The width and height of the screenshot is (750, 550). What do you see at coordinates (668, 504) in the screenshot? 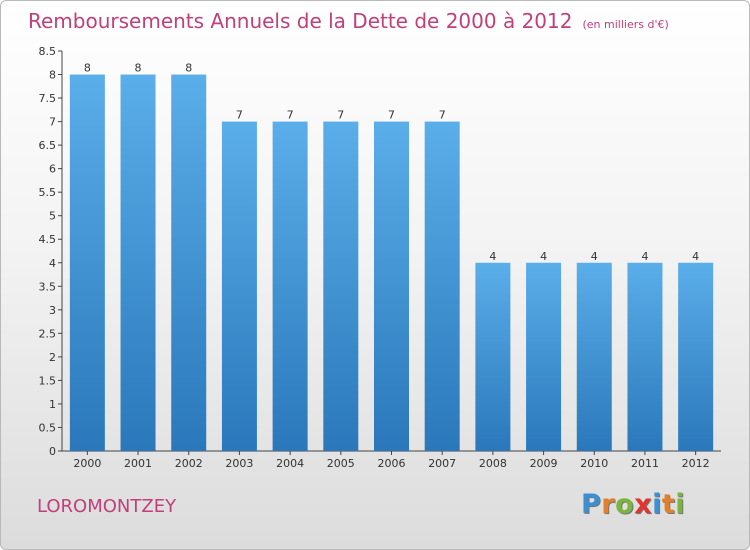
I see `logo-letter: t` at bounding box center [668, 504].